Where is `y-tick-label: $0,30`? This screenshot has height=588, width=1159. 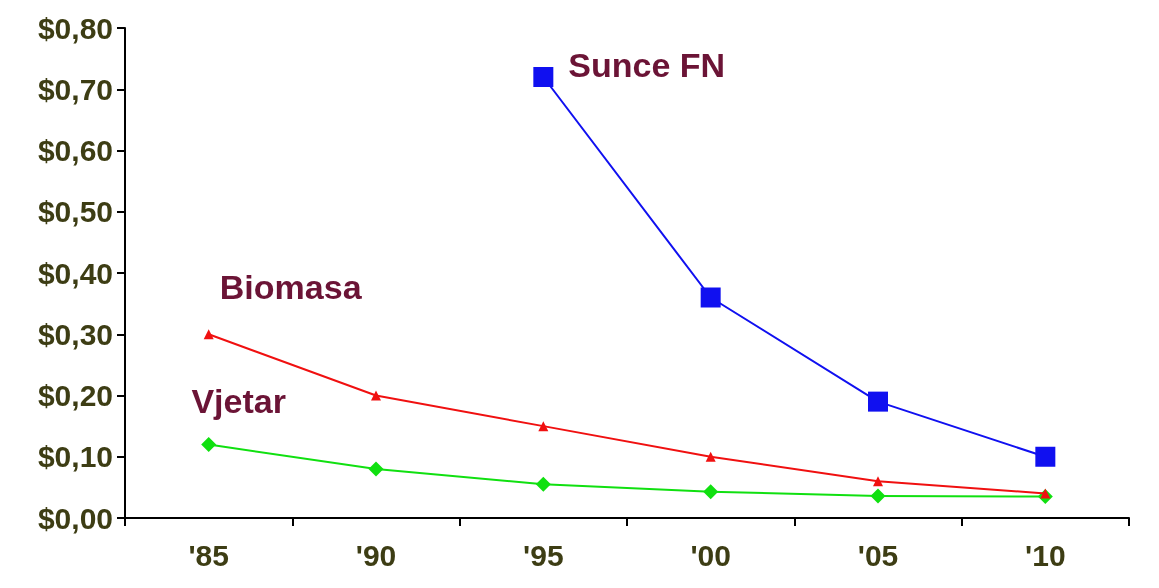 y-tick-label: $0,30 is located at coordinates (75, 334).